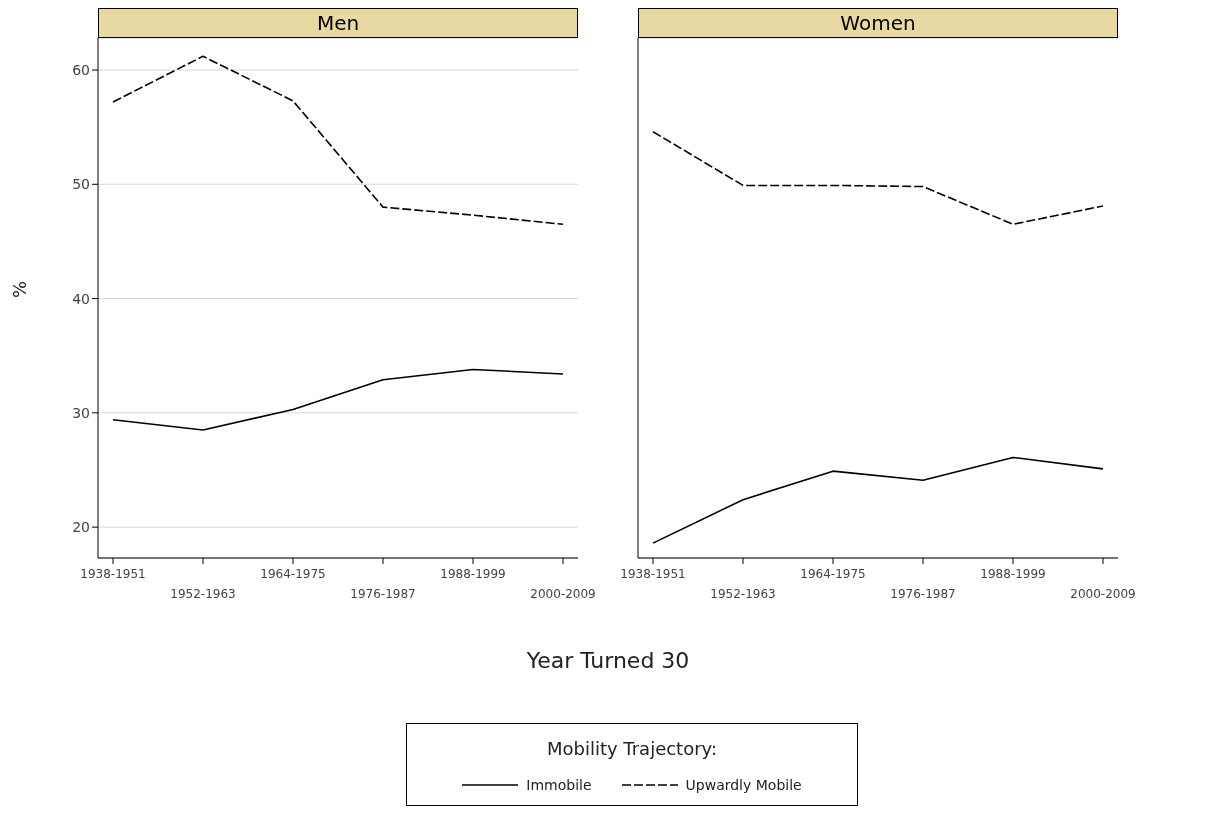 This screenshot has width=1227, height=833. I want to click on legend-label: Immobile, so click(559, 785).